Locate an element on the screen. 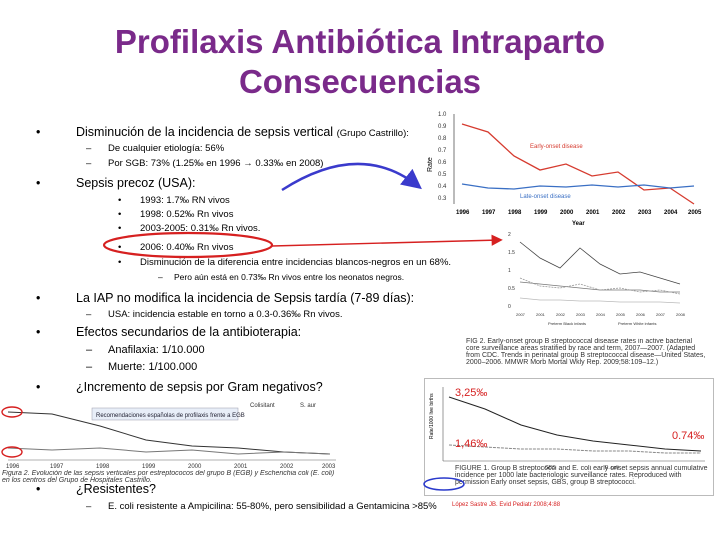  chart1-ytick: 0.3 is located at coordinates (442, 199).